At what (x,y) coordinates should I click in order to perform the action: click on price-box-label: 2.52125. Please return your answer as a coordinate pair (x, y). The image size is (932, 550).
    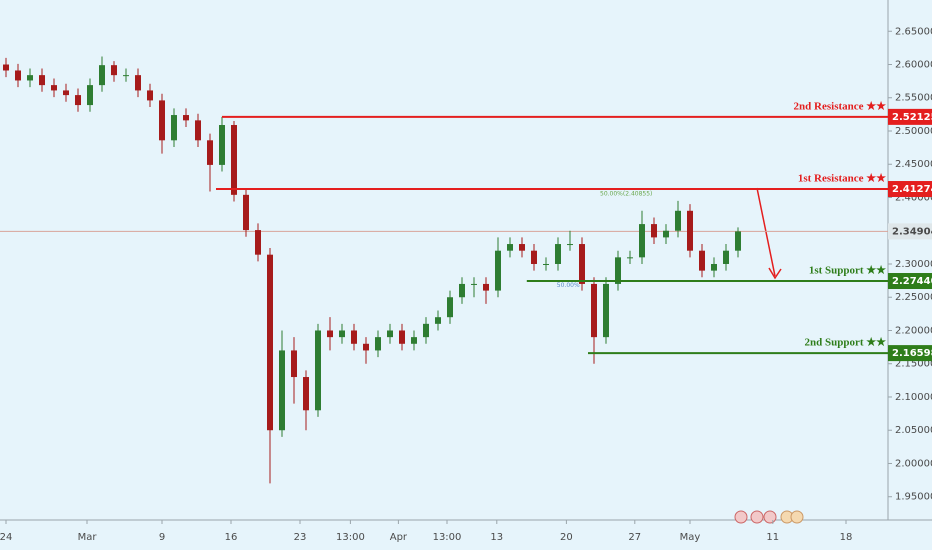
    Looking at the image, I should click on (912, 117).